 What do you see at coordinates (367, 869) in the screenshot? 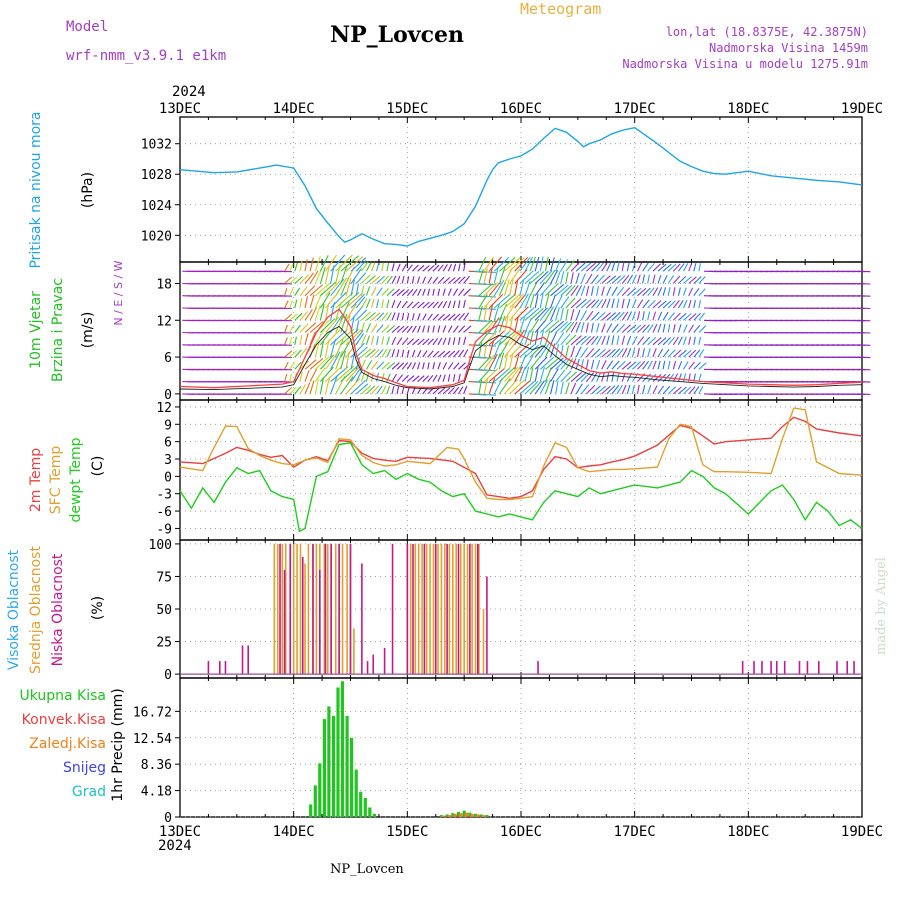
I see `footer-station: NP_Lovcen` at bounding box center [367, 869].